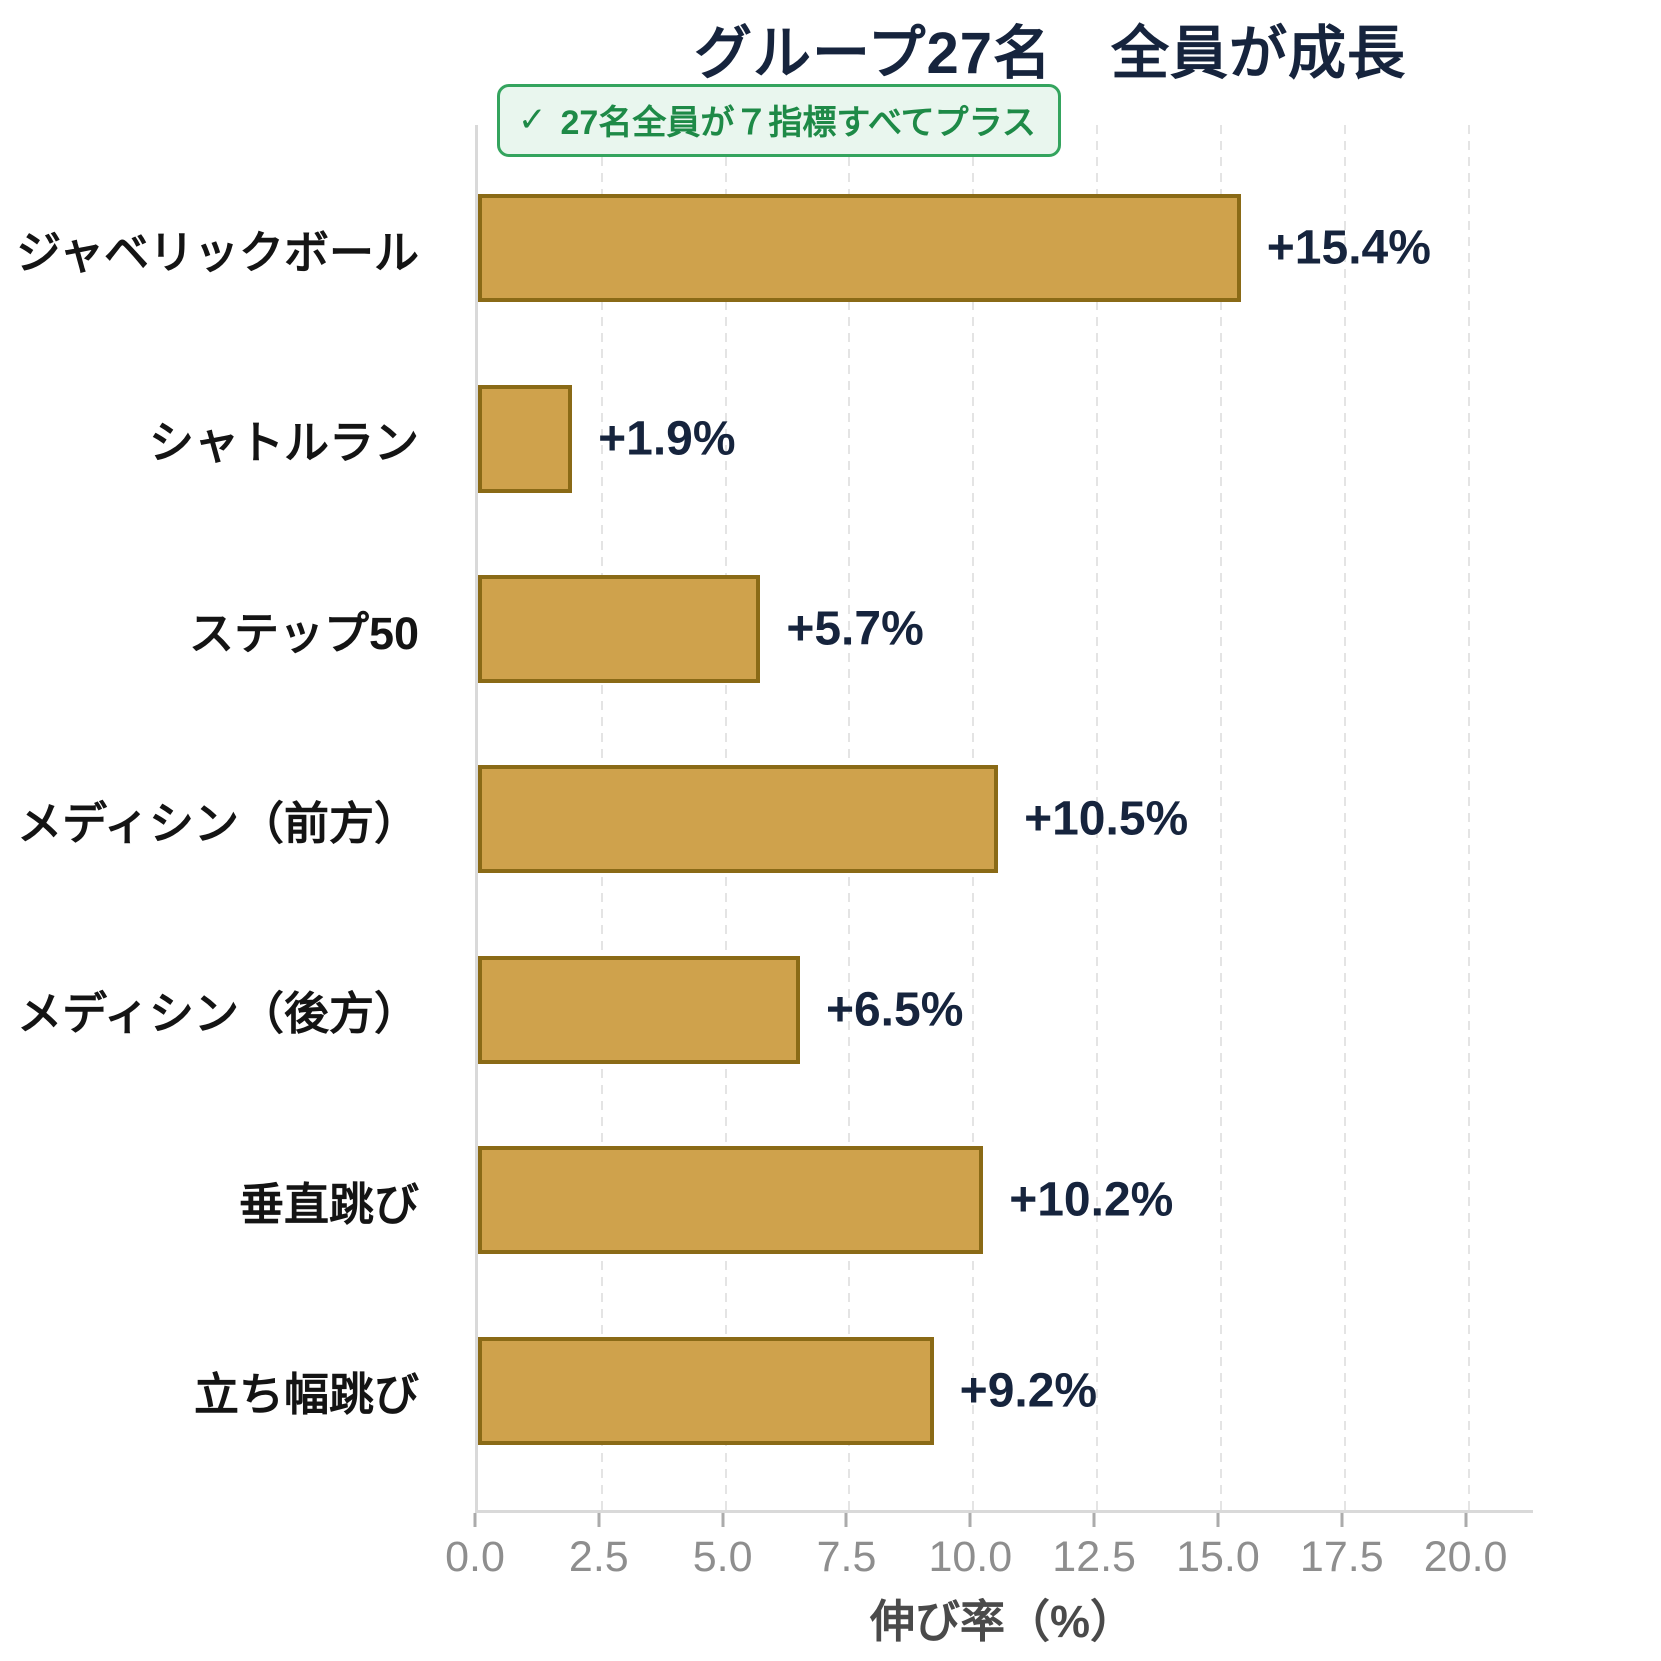 The height and width of the screenshot is (1661, 1661). What do you see at coordinates (1005, 1010) in the screenshot?
I see `bar-row: +6.5%` at bounding box center [1005, 1010].